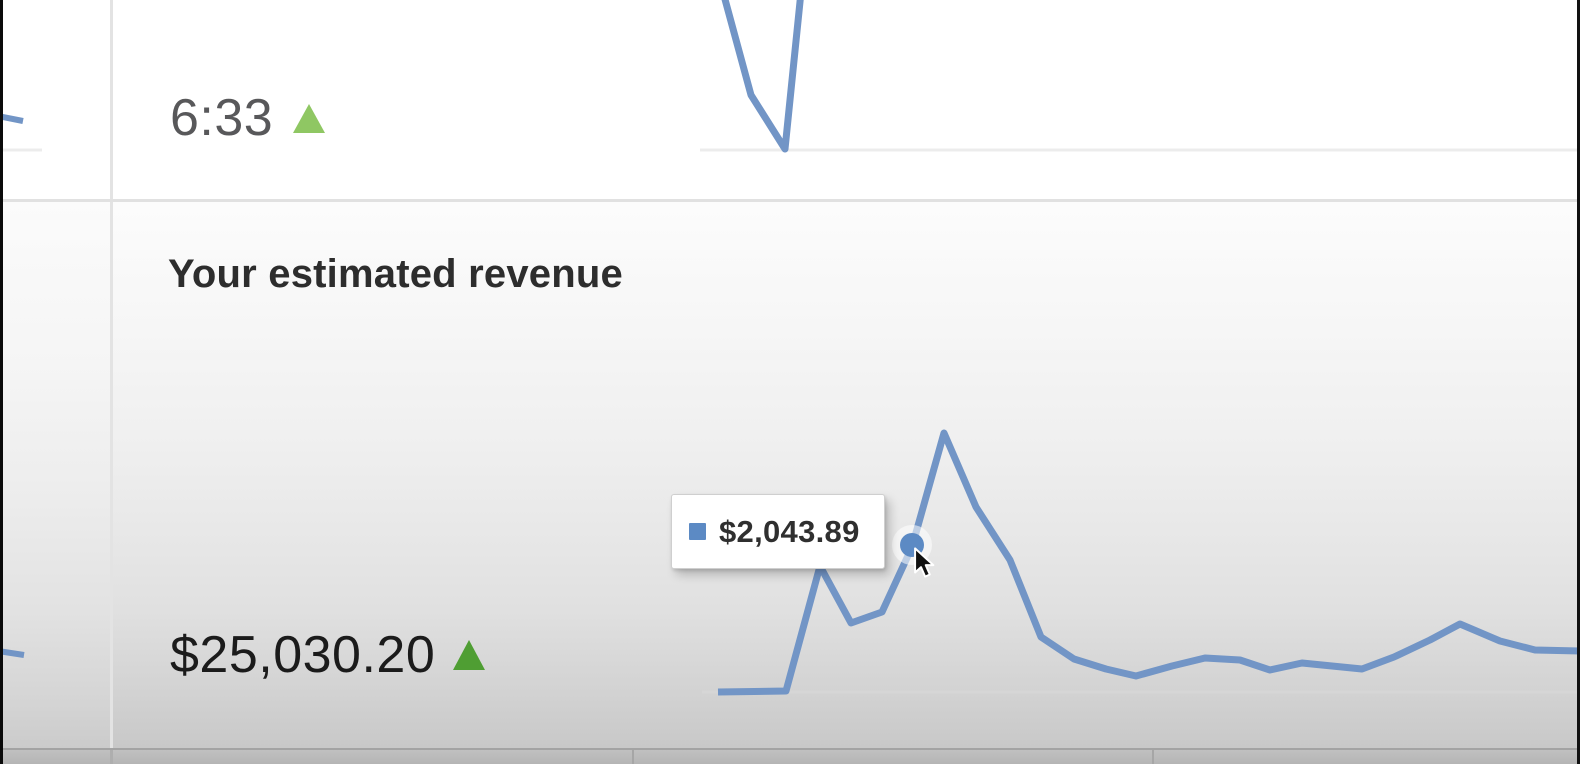  I want to click on revenue-metric: $25,030.20, so click(328, 655).